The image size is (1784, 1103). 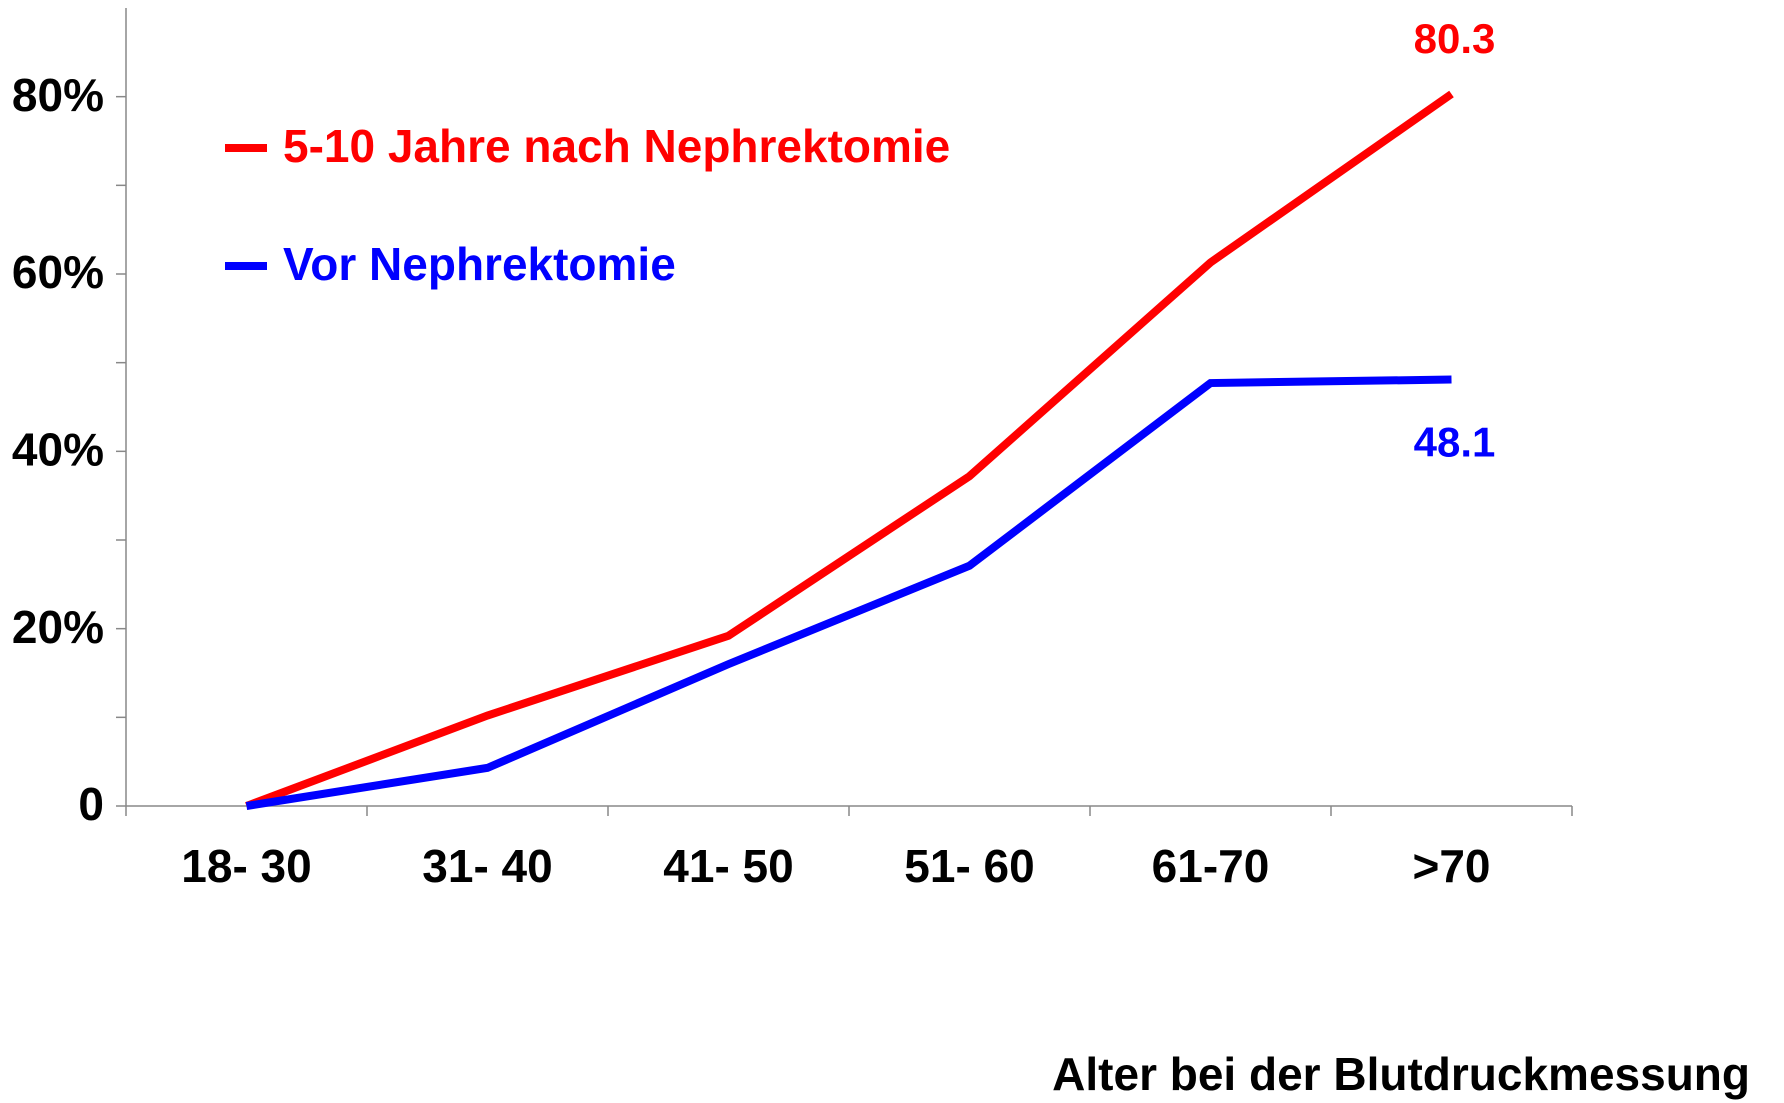 What do you see at coordinates (969, 866) in the screenshot?
I see `x-tick-label: 51- 60` at bounding box center [969, 866].